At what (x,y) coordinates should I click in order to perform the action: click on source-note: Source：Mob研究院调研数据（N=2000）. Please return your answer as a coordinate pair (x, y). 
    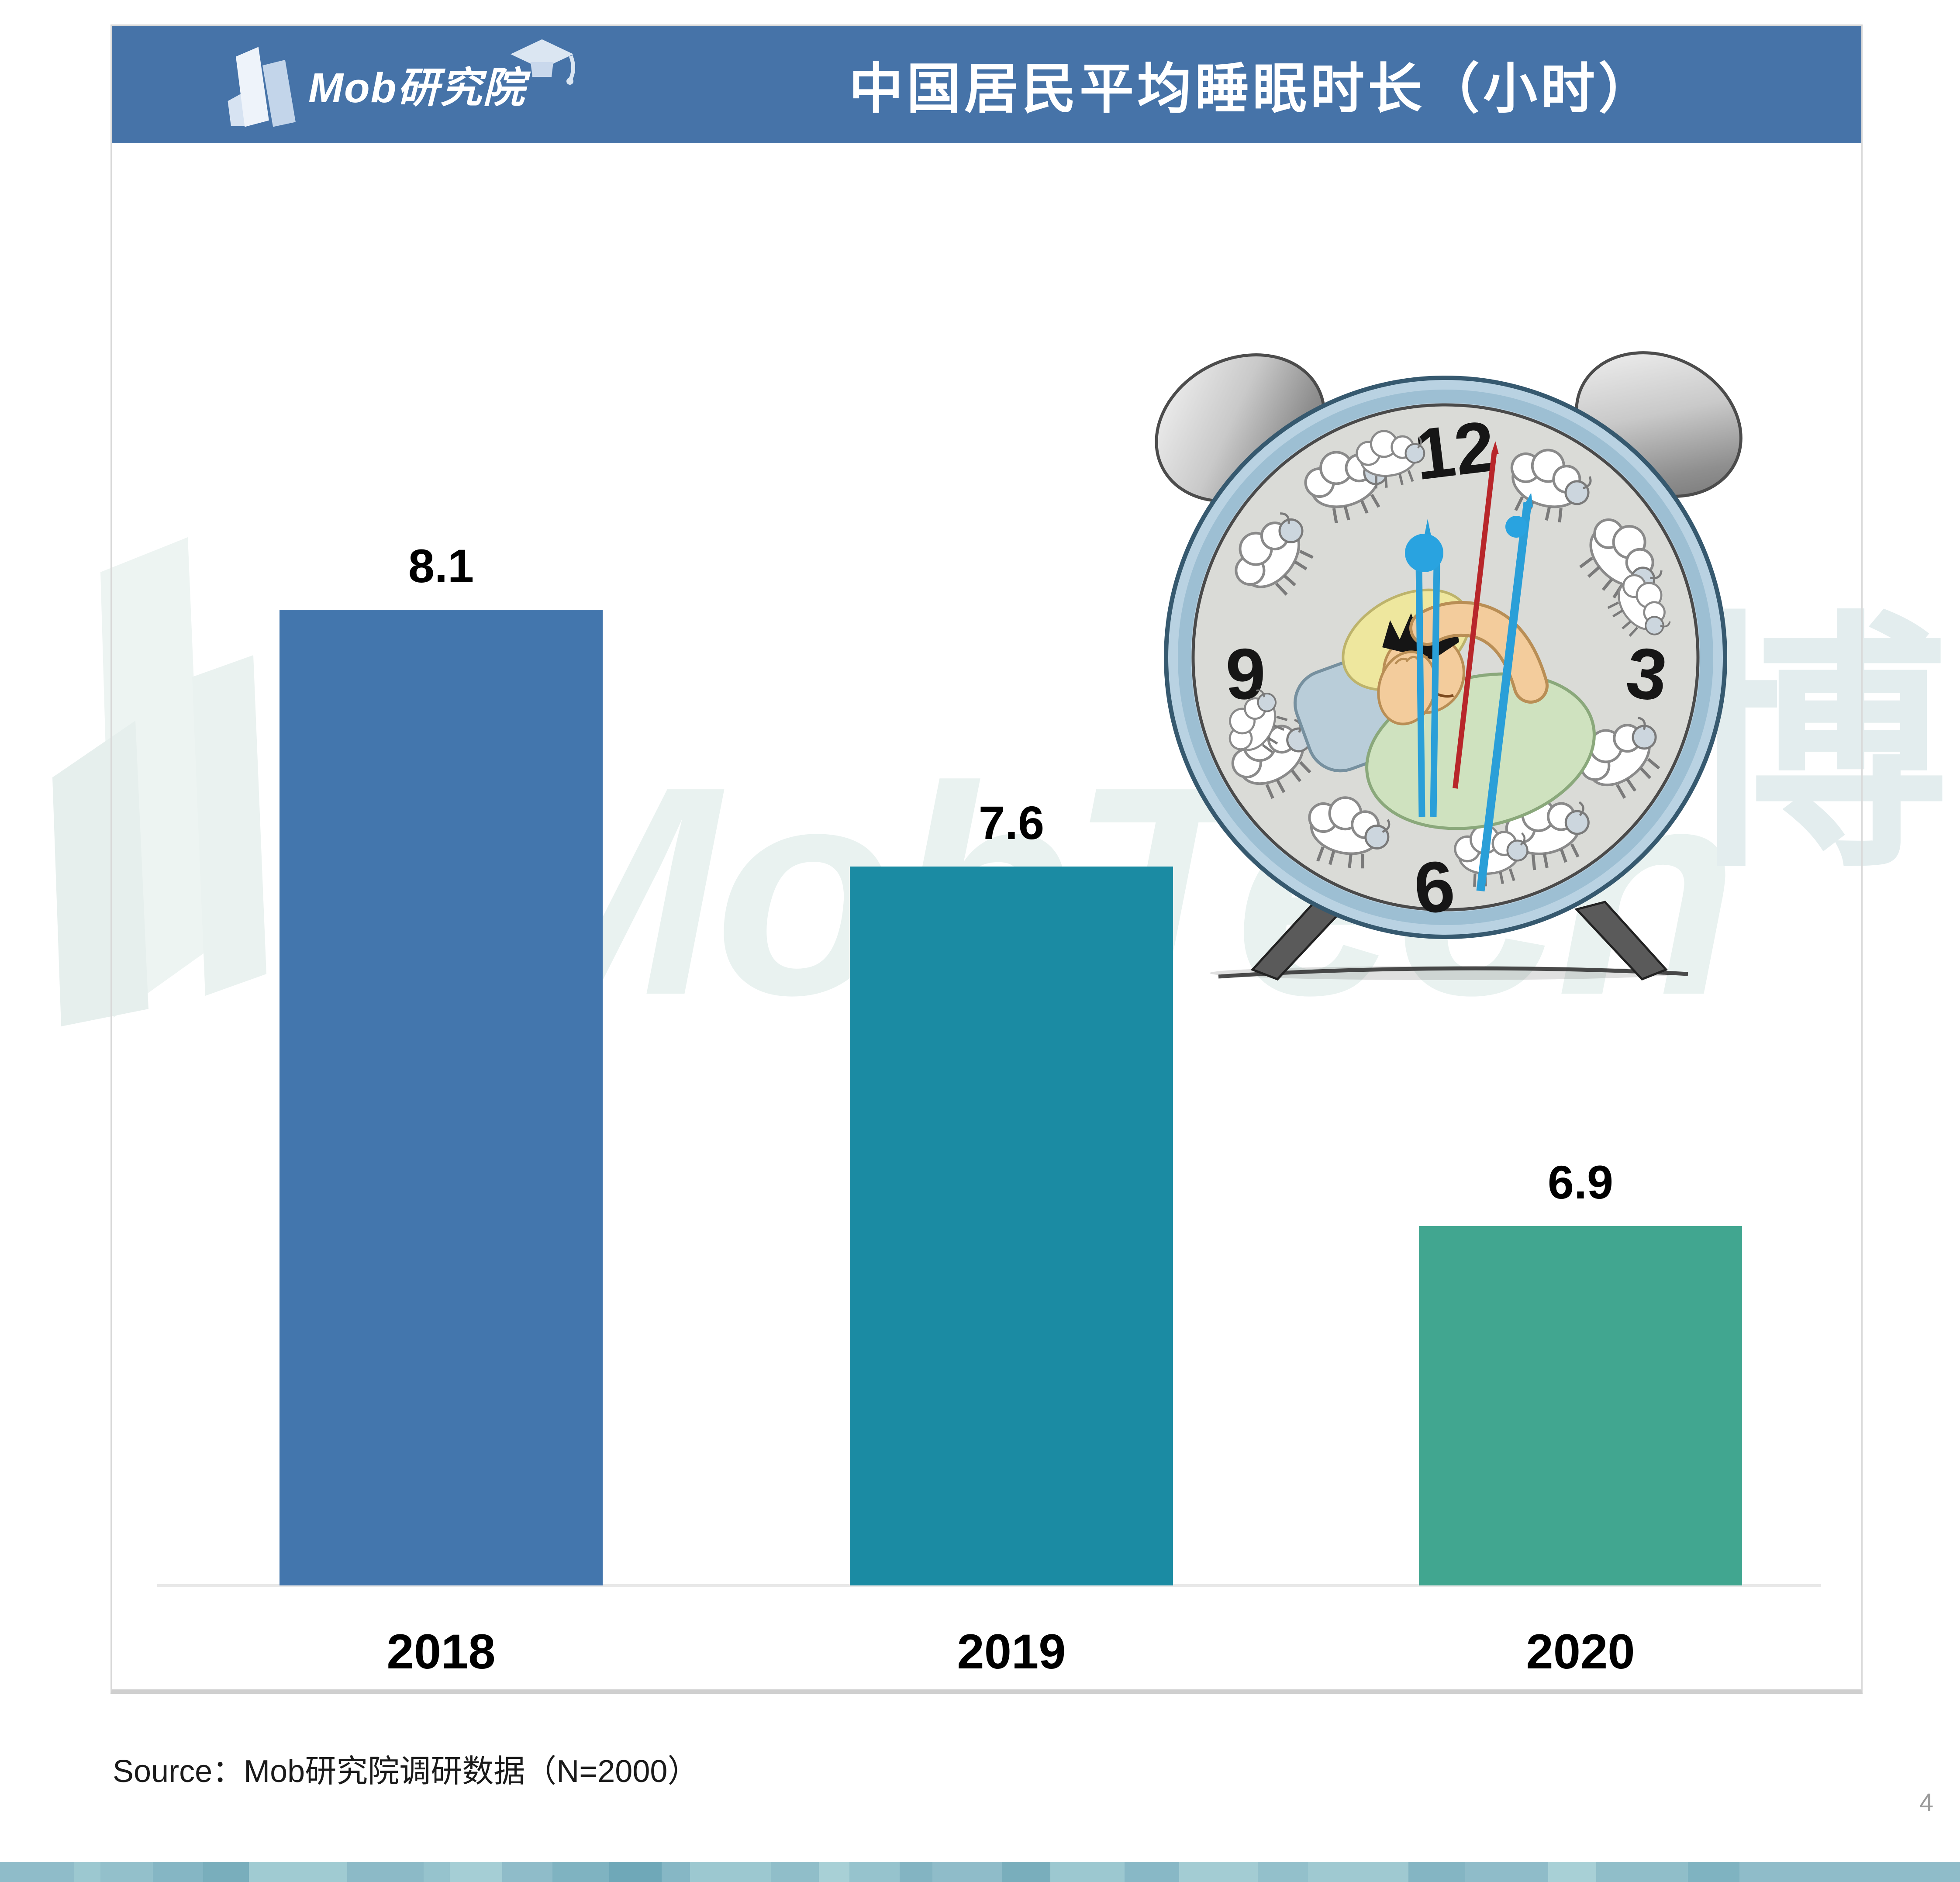
    Looking at the image, I should click on (406, 1771).